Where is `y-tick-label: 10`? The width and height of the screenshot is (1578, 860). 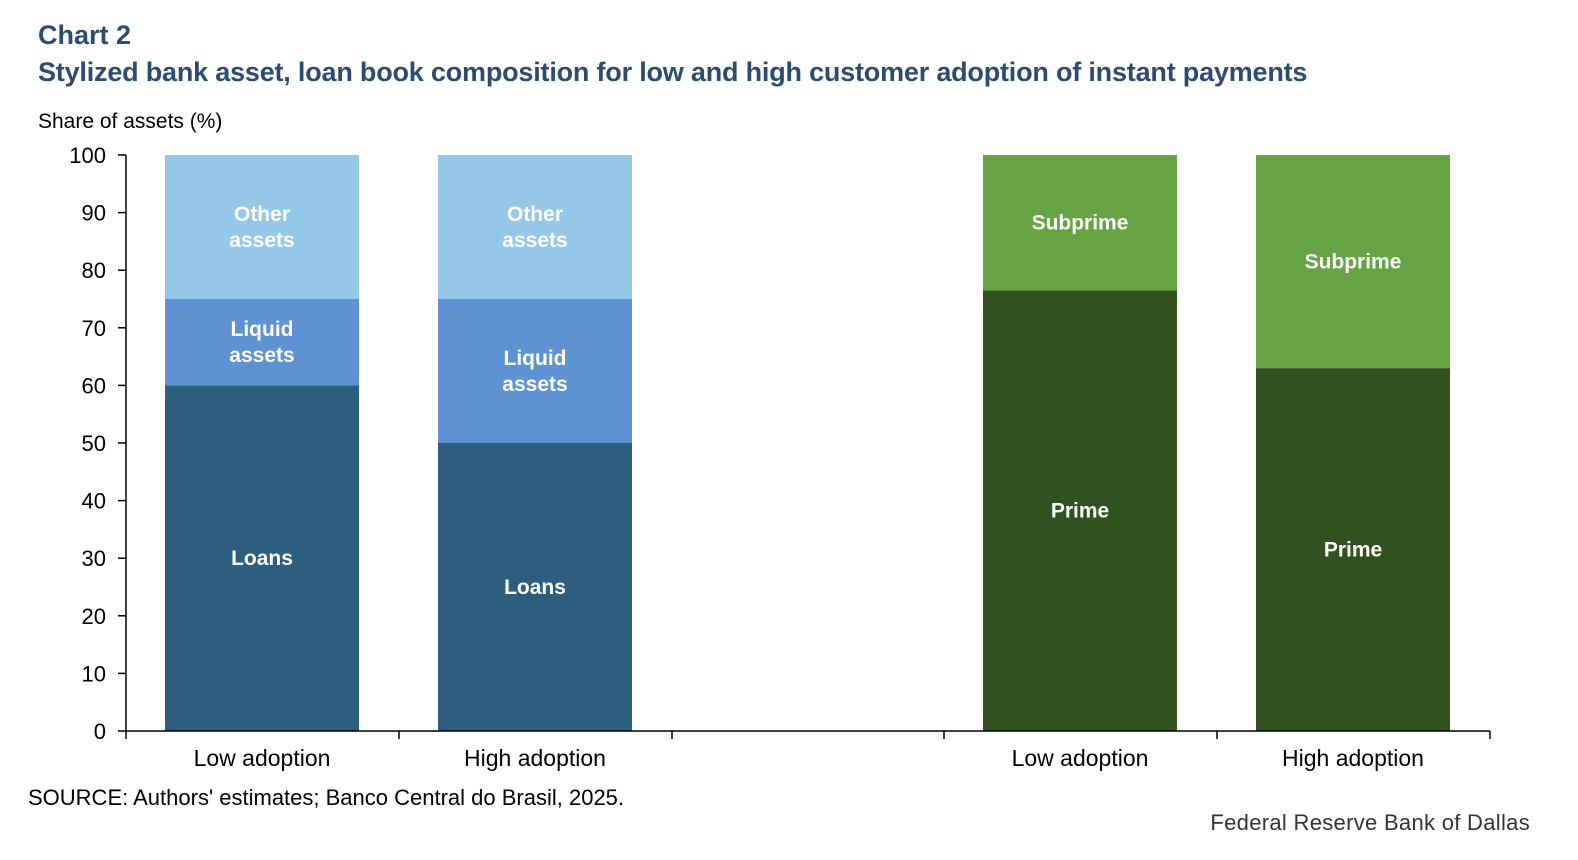 y-tick-label: 10 is located at coordinates (94, 673).